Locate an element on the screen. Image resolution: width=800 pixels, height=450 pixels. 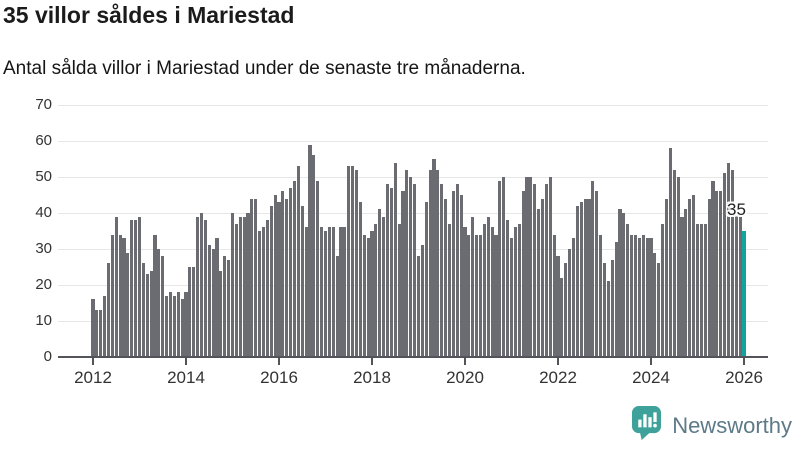
brand-name: Newsworthy is located at coordinates (732, 425).